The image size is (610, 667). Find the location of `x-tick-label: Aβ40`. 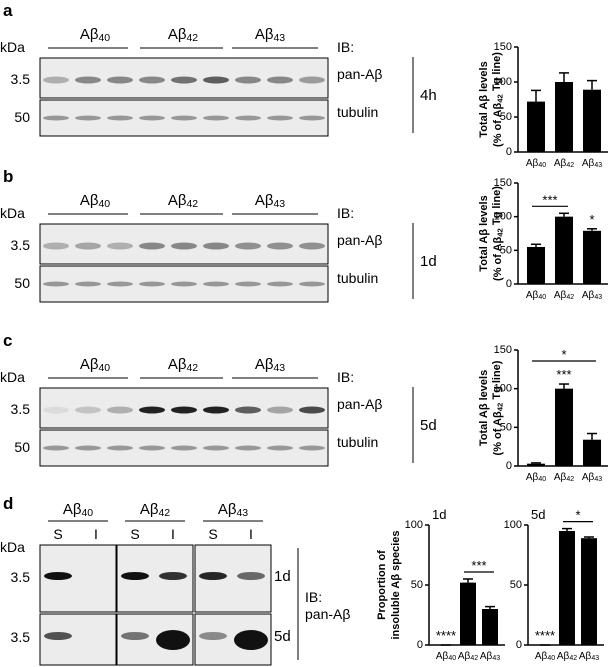

x-tick-label: Aβ40 is located at coordinates (545, 656).